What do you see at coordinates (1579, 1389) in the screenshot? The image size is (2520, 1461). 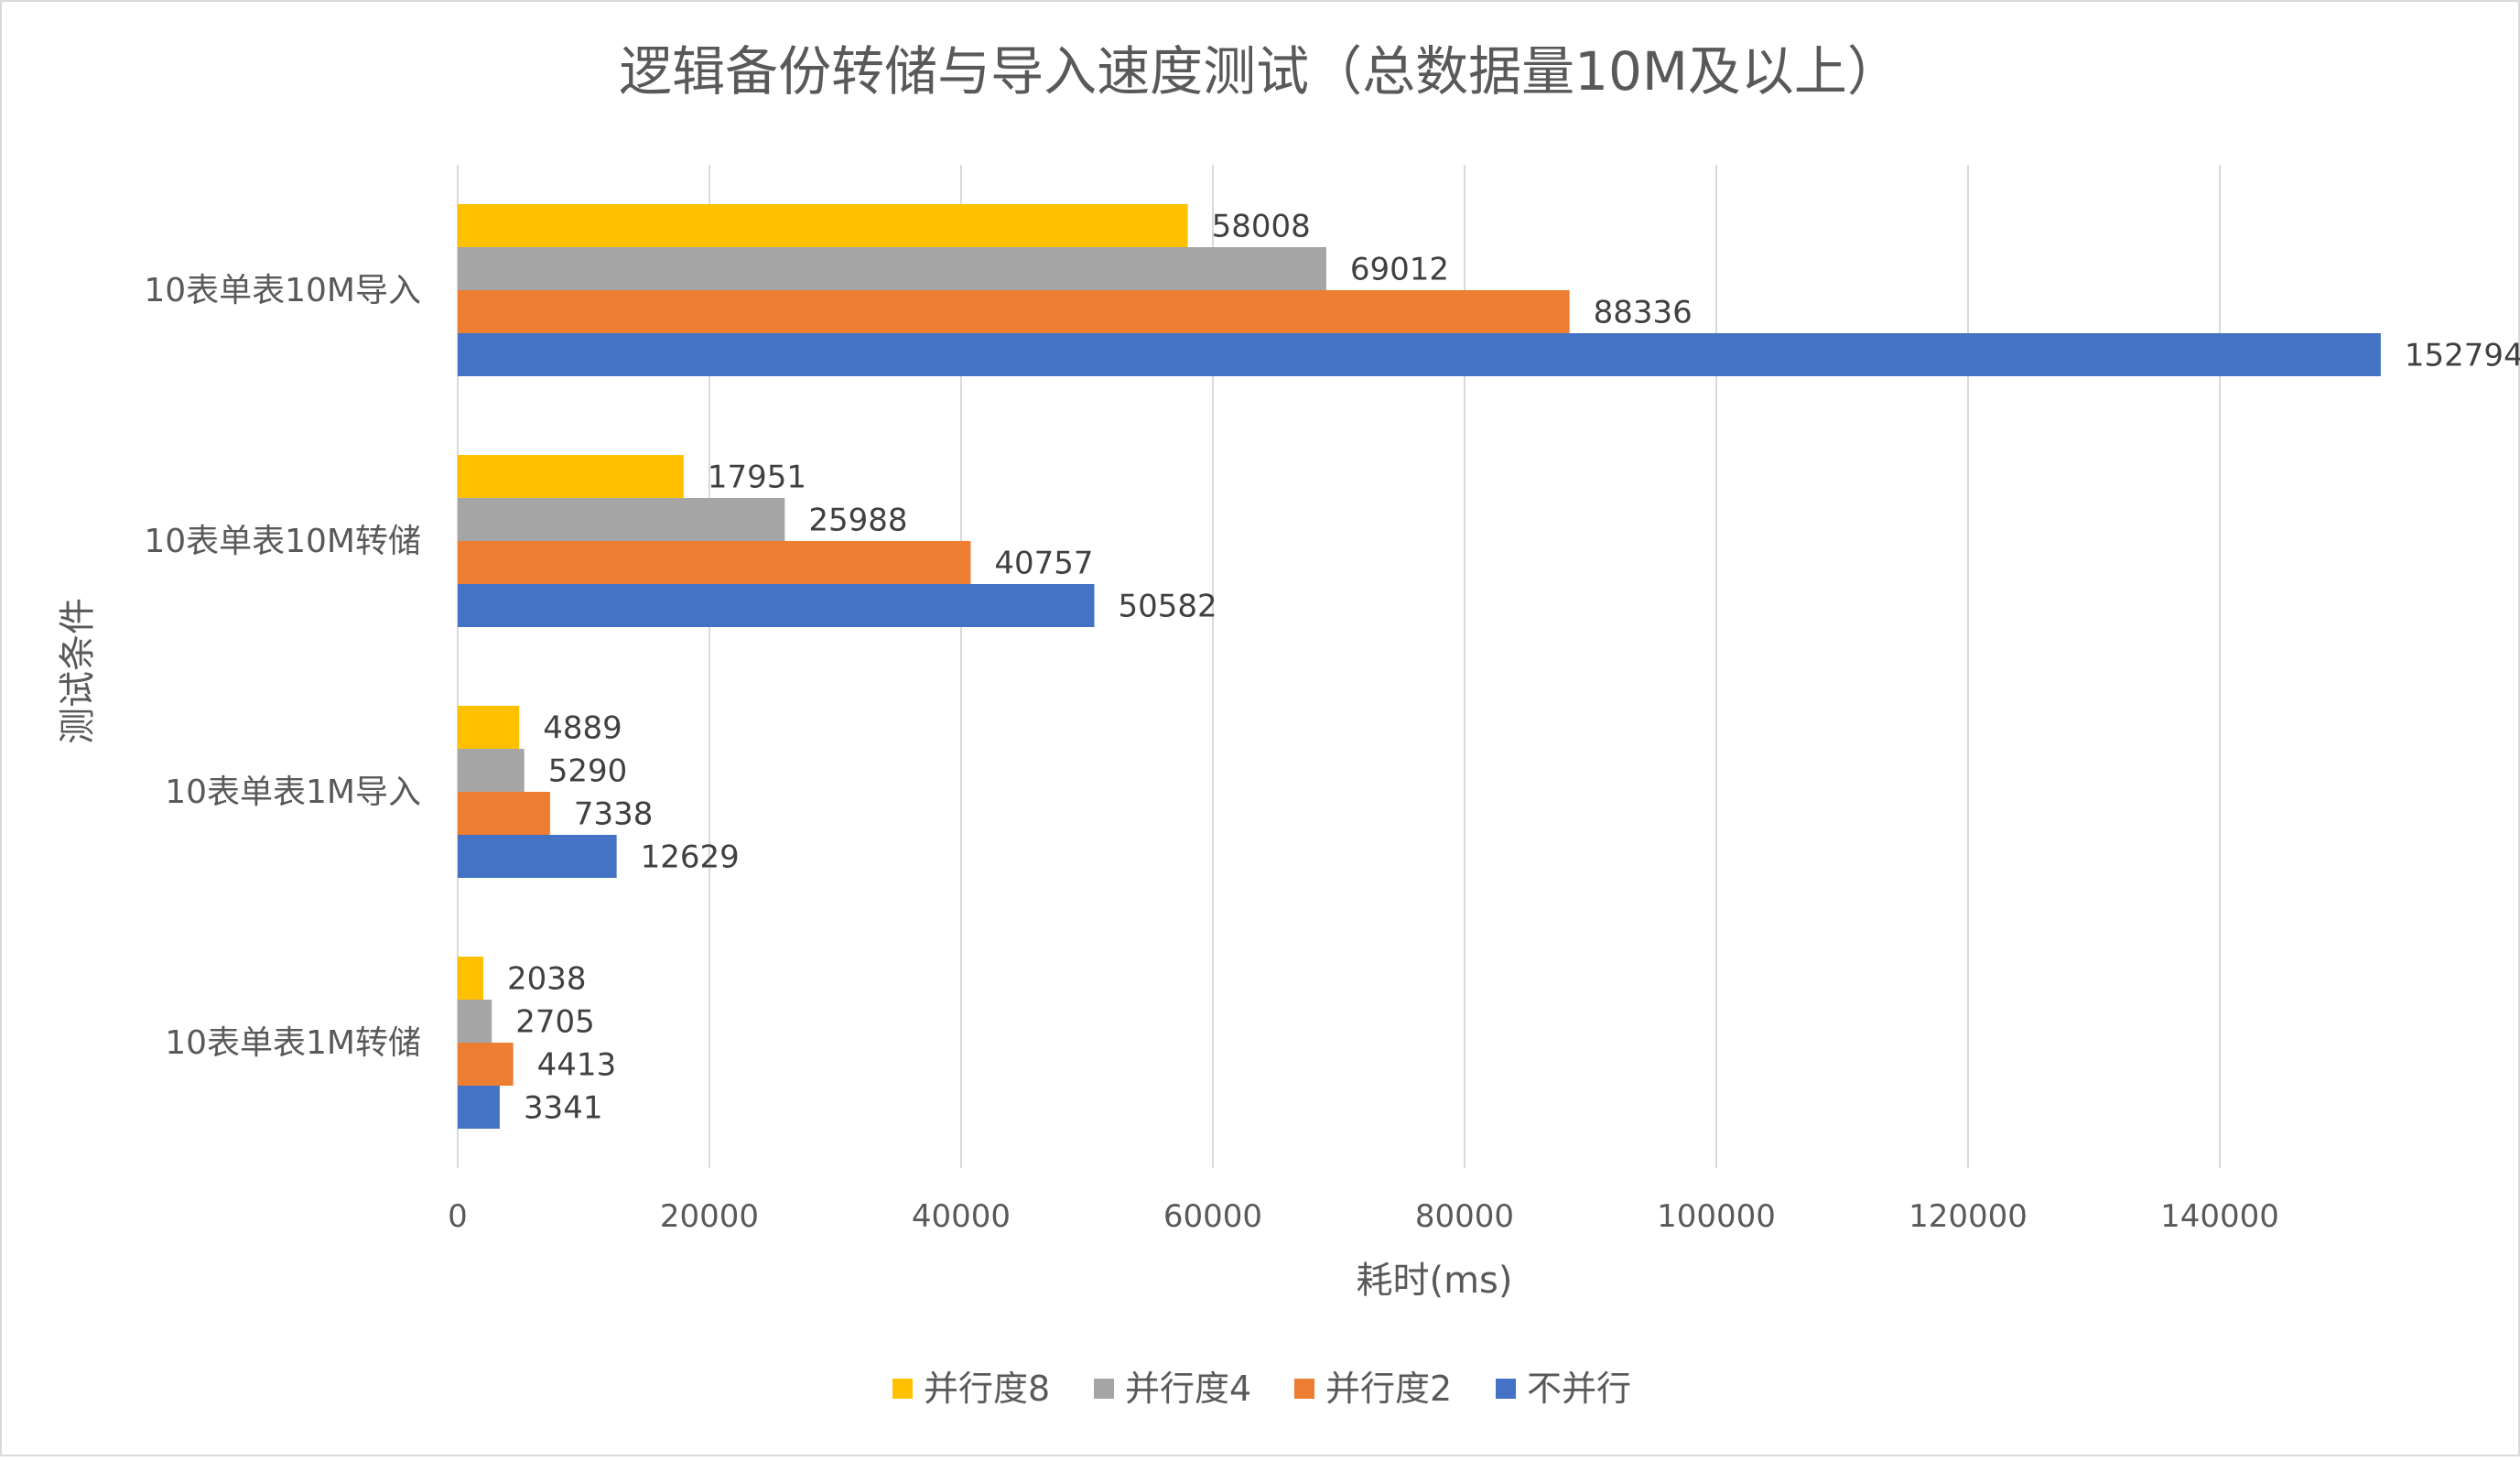 I see `legend-label: 不并行` at bounding box center [1579, 1389].